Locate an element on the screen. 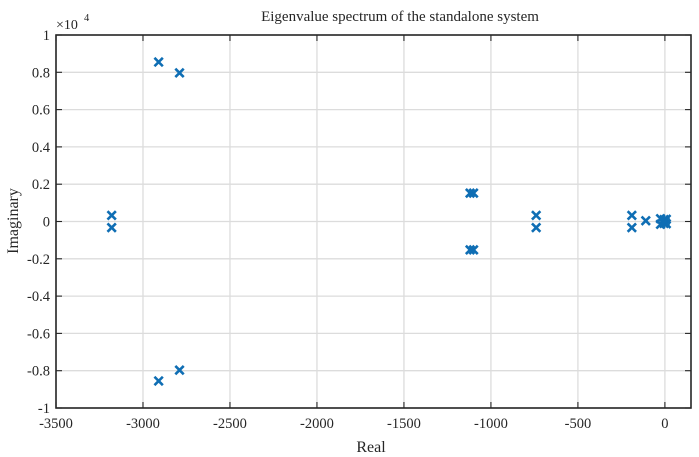 The image size is (699, 457). y-tick-label: -0.4 is located at coordinates (39, 297).